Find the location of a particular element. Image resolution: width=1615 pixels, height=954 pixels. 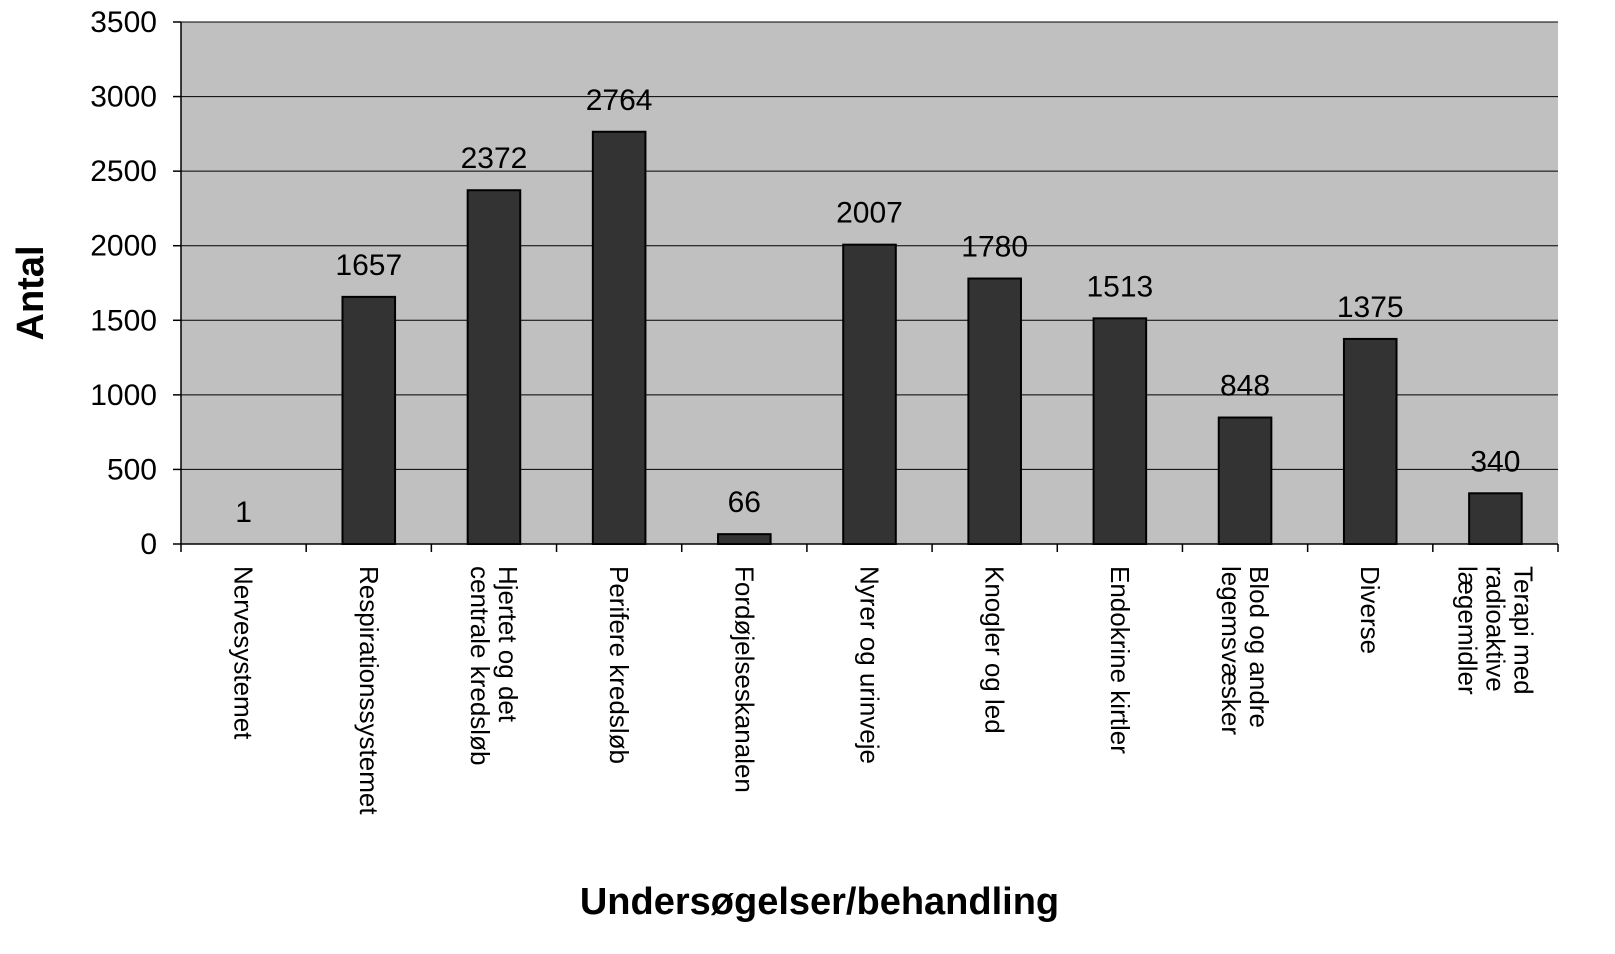

x-category-label: Perifere kredsløb is located at coordinates (619, 665).